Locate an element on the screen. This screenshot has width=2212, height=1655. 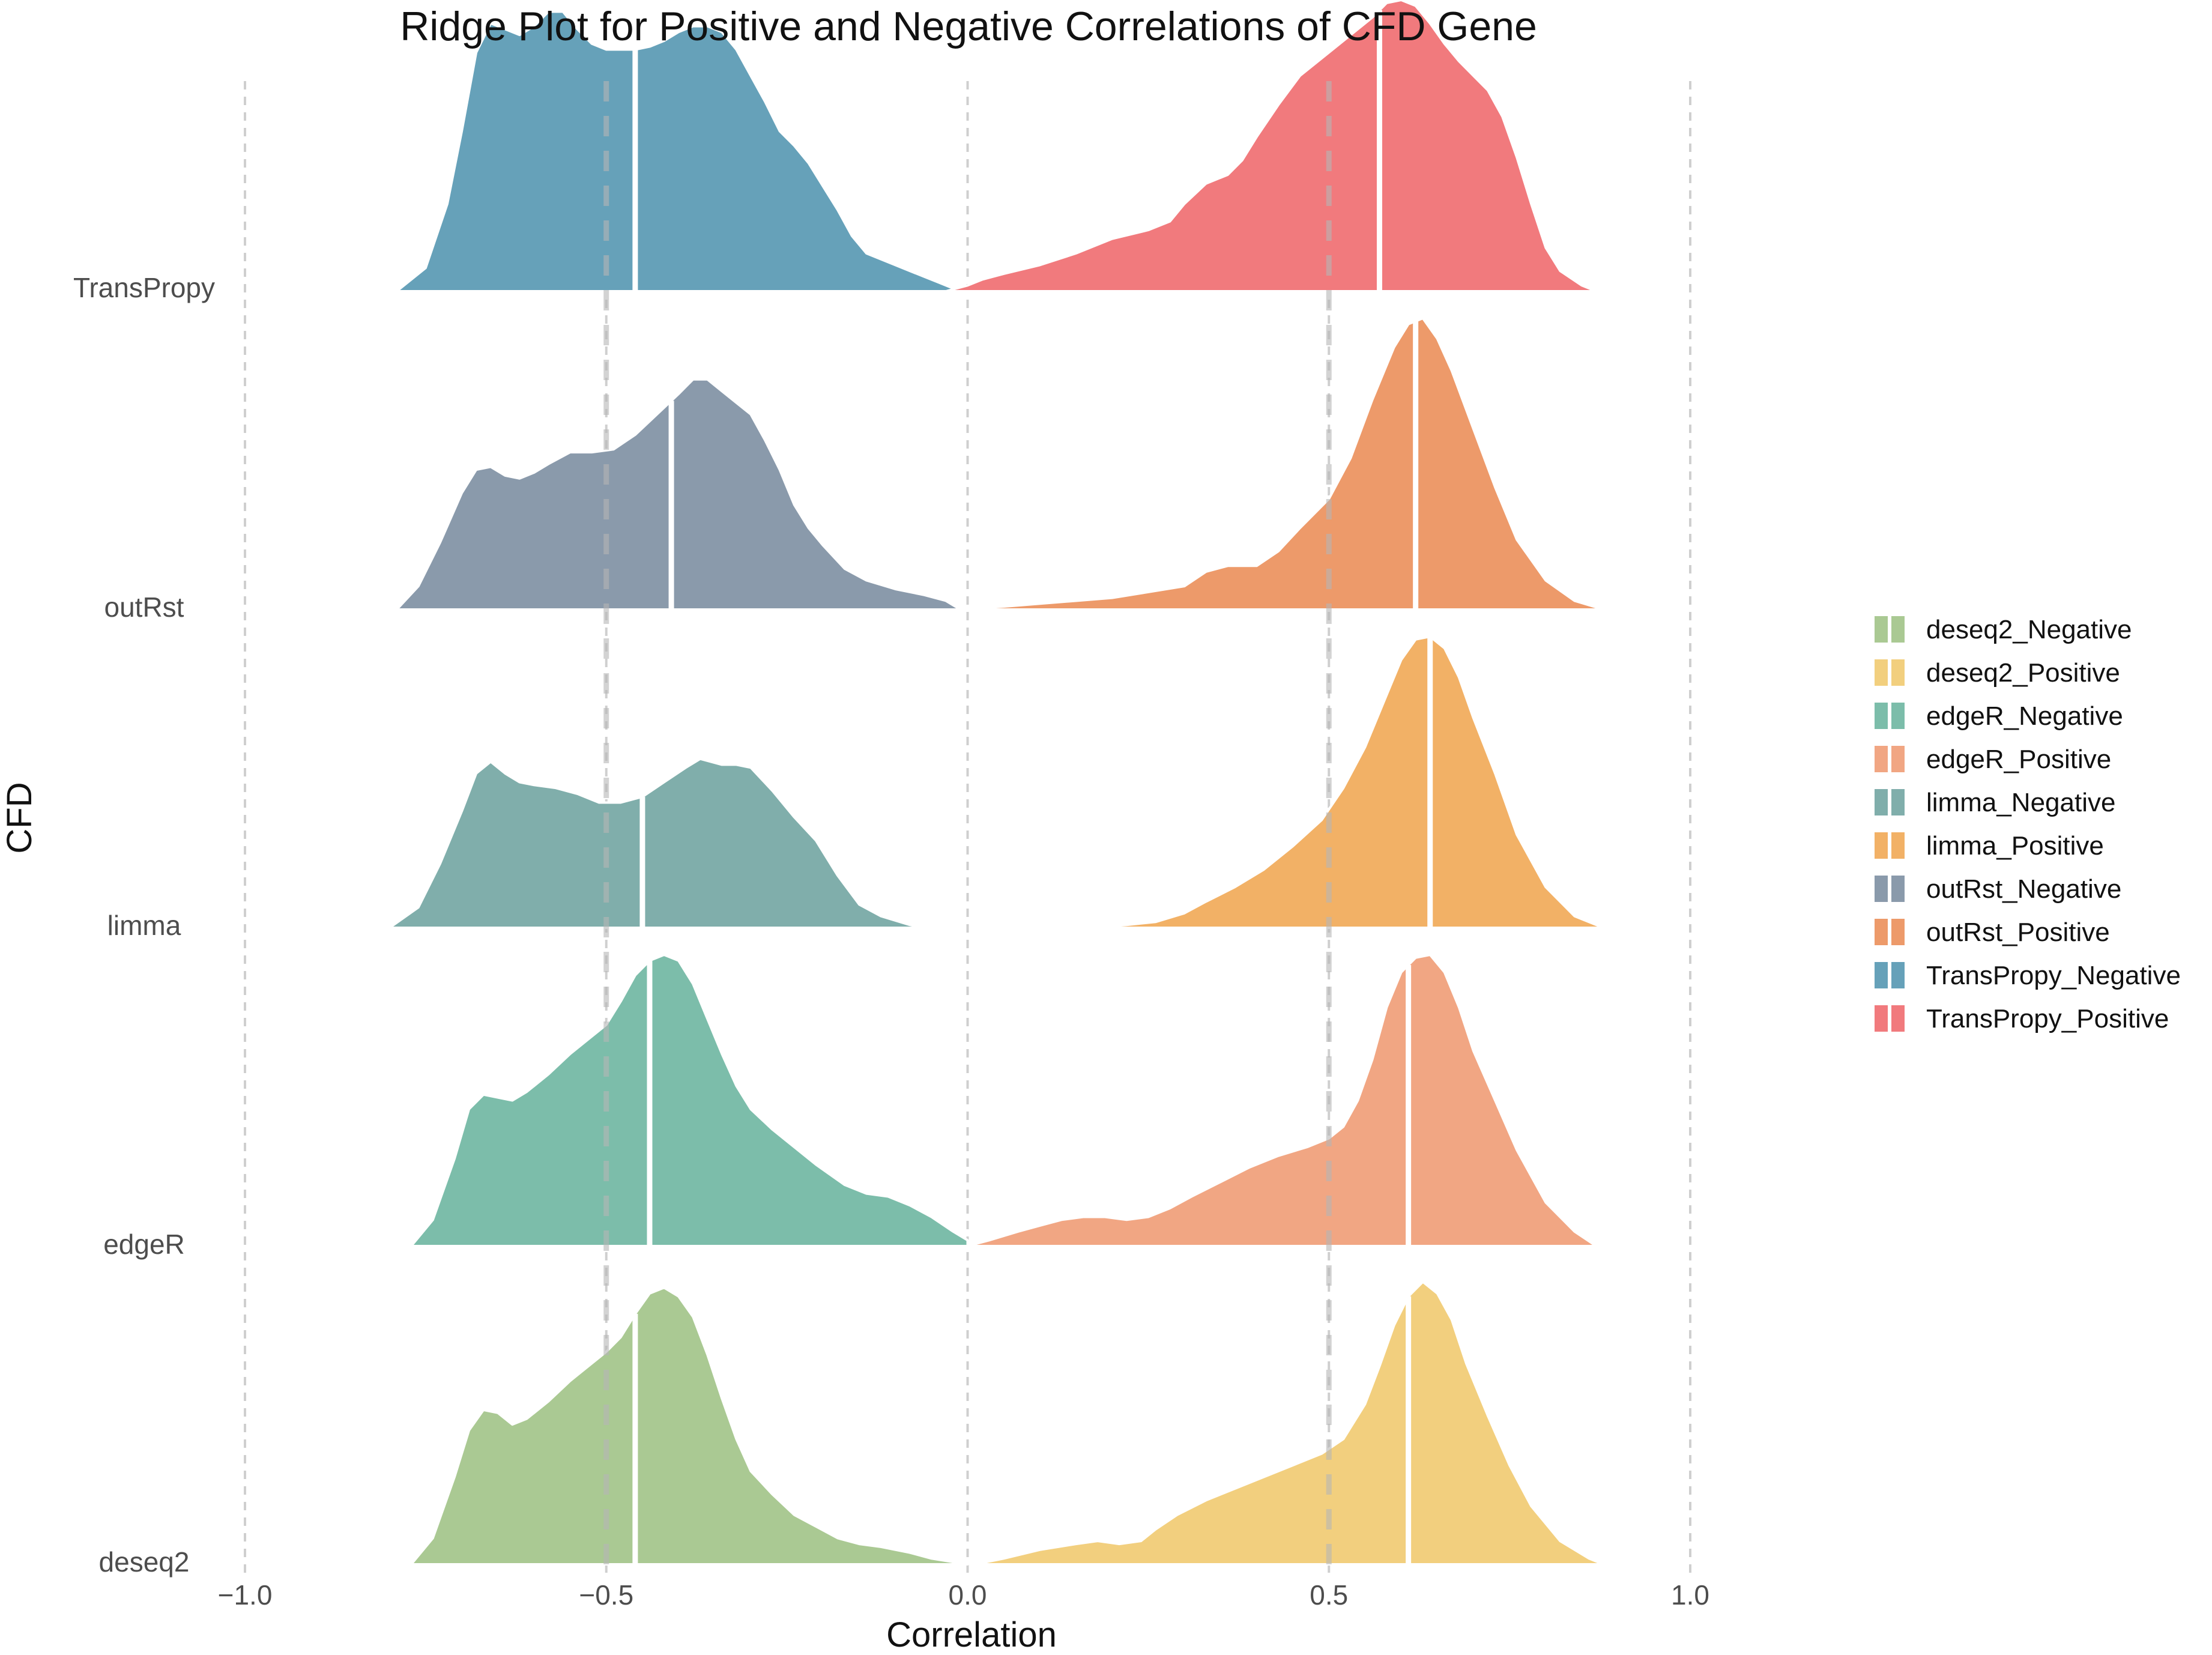
legend-label: limma_Positive is located at coordinates (2015, 846).